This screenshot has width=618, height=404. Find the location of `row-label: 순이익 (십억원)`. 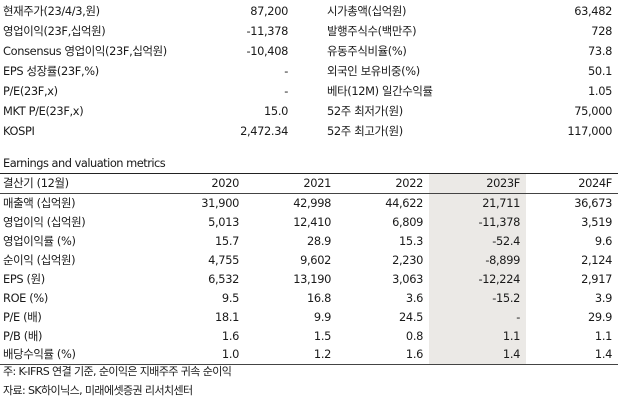

row-label: 순이익 (십억원) is located at coordinates (39, 260).